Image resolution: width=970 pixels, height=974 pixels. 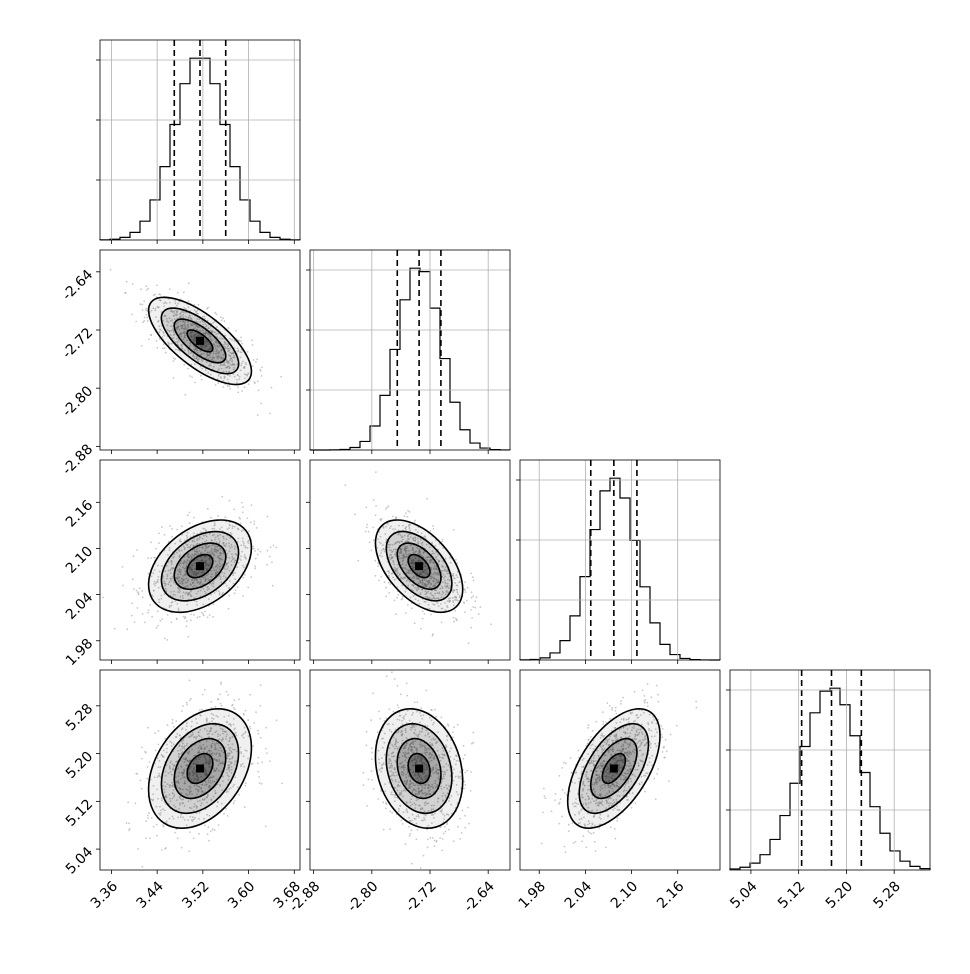 I want to click on density-peak, so click(x=200, y=341).